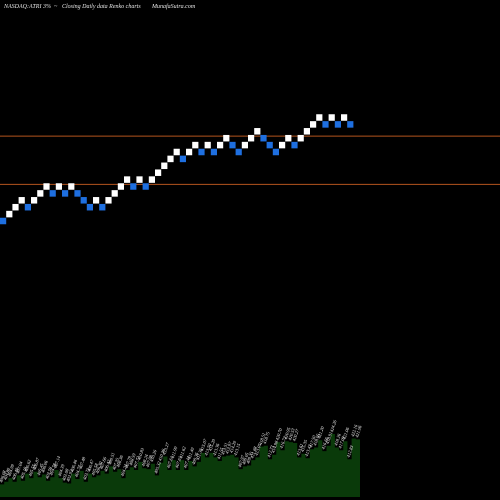 This screenshot has width=500, height=500. Describe the element at coordinates (358, 431) in the screenshot. I see `volume-value-label: 421.96` at that location.